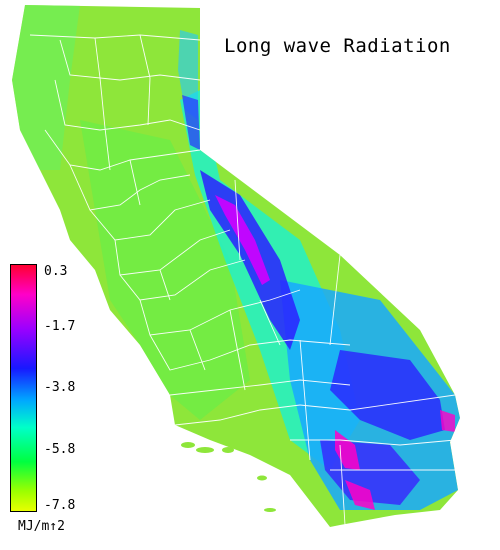 This screenshot has height=550, width=500. I want to click on legend-tick-max: 0.3, so click(56, 271).